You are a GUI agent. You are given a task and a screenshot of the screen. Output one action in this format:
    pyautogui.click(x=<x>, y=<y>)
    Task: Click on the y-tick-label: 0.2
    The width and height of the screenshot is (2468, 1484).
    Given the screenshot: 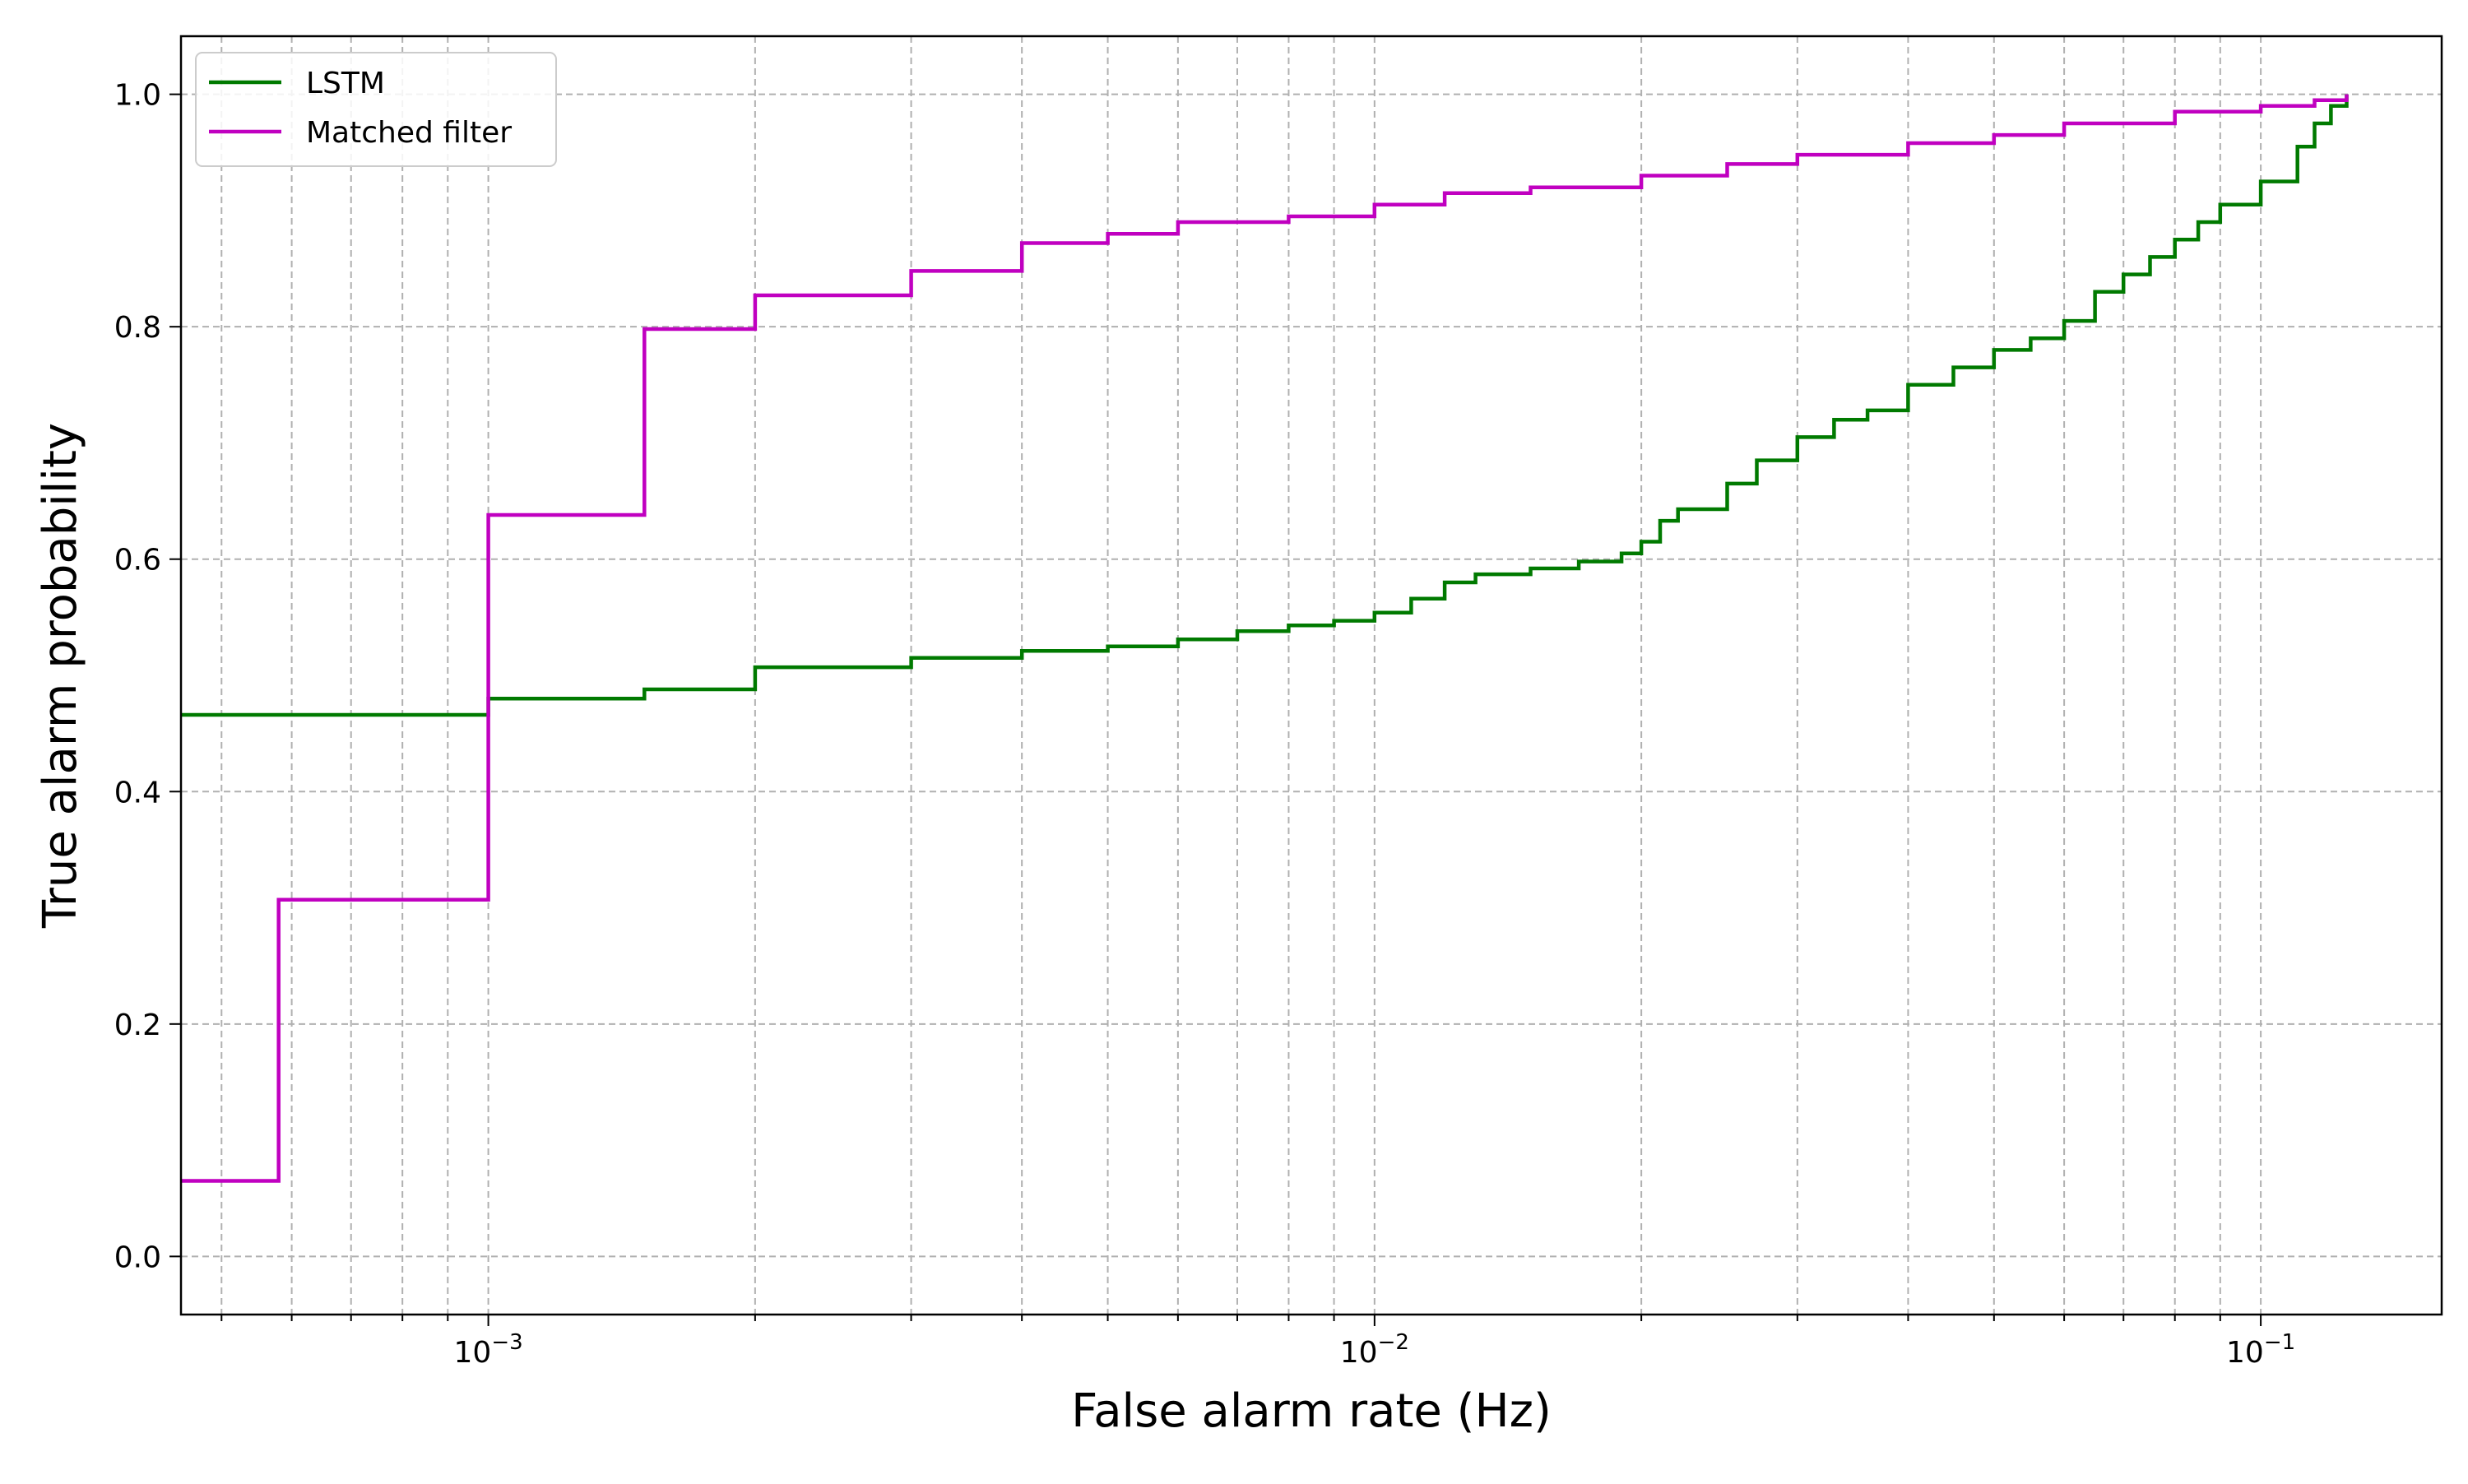 What is the action you would take?
    pyautogui.click(x=137, y=1025)
    